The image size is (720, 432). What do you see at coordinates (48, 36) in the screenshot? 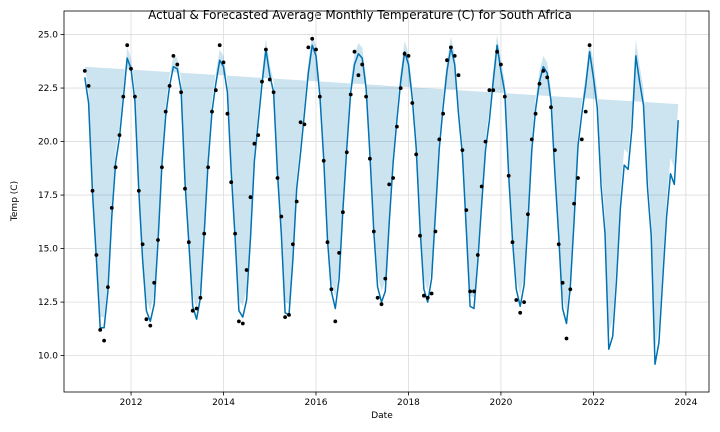
I see `y-tick-label: 25.0` at bounding box center [48, 36].